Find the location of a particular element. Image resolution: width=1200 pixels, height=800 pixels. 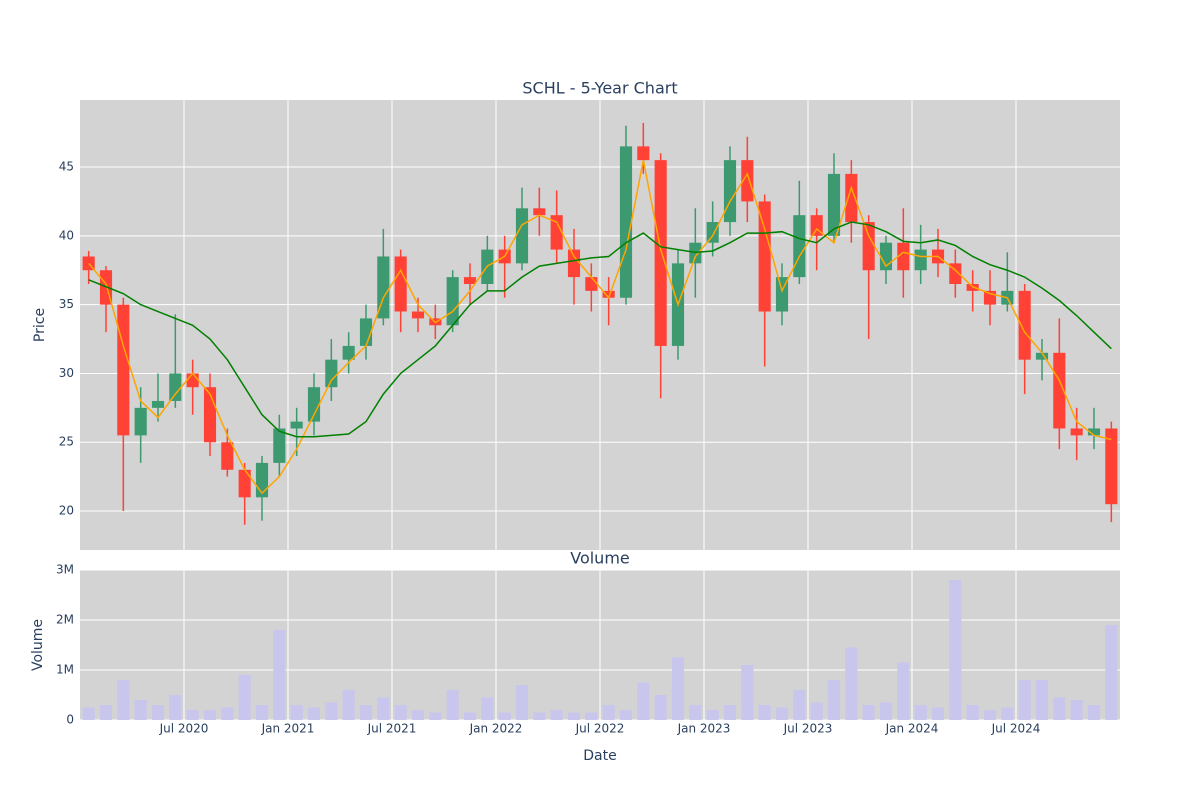

x-tick-label: Jan 2024 is located at coordinates (912, 729).